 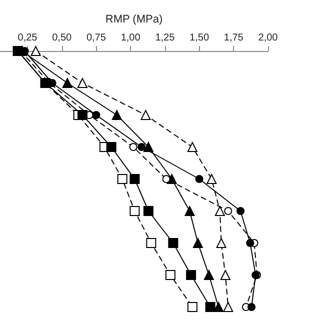 I want to click on x-tick-label: 2,00, so click(x=268, y=38).